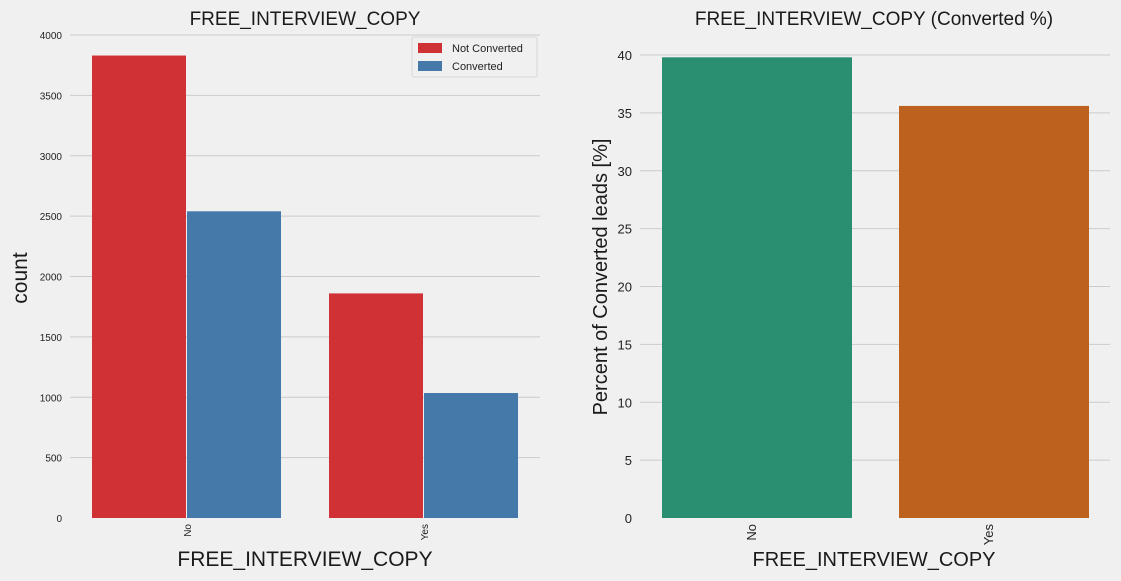 The width and height of the screenshot is (1121, 581). Describe the element at coordinates (304, 559) in the screenshot. I see `left-x-axis-label: FREE_INTERVIEW_COPY` at that location.